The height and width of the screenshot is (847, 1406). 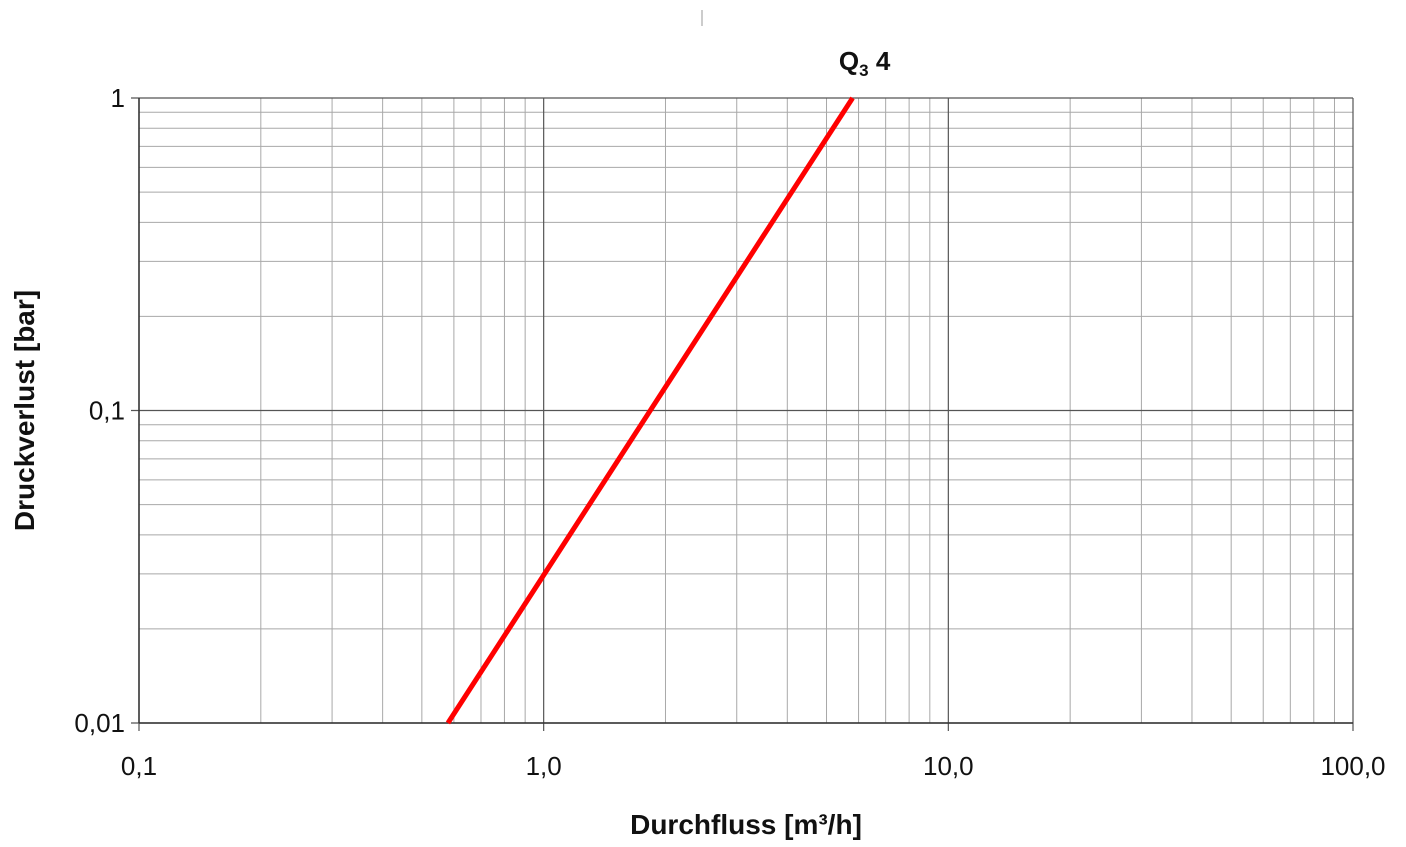 What do you see at coordinates (753, 766) in the screenshot?
I see `x-tick-labels: 0,1 1,0 10,0 100,0` at bounding box center [753, 766].